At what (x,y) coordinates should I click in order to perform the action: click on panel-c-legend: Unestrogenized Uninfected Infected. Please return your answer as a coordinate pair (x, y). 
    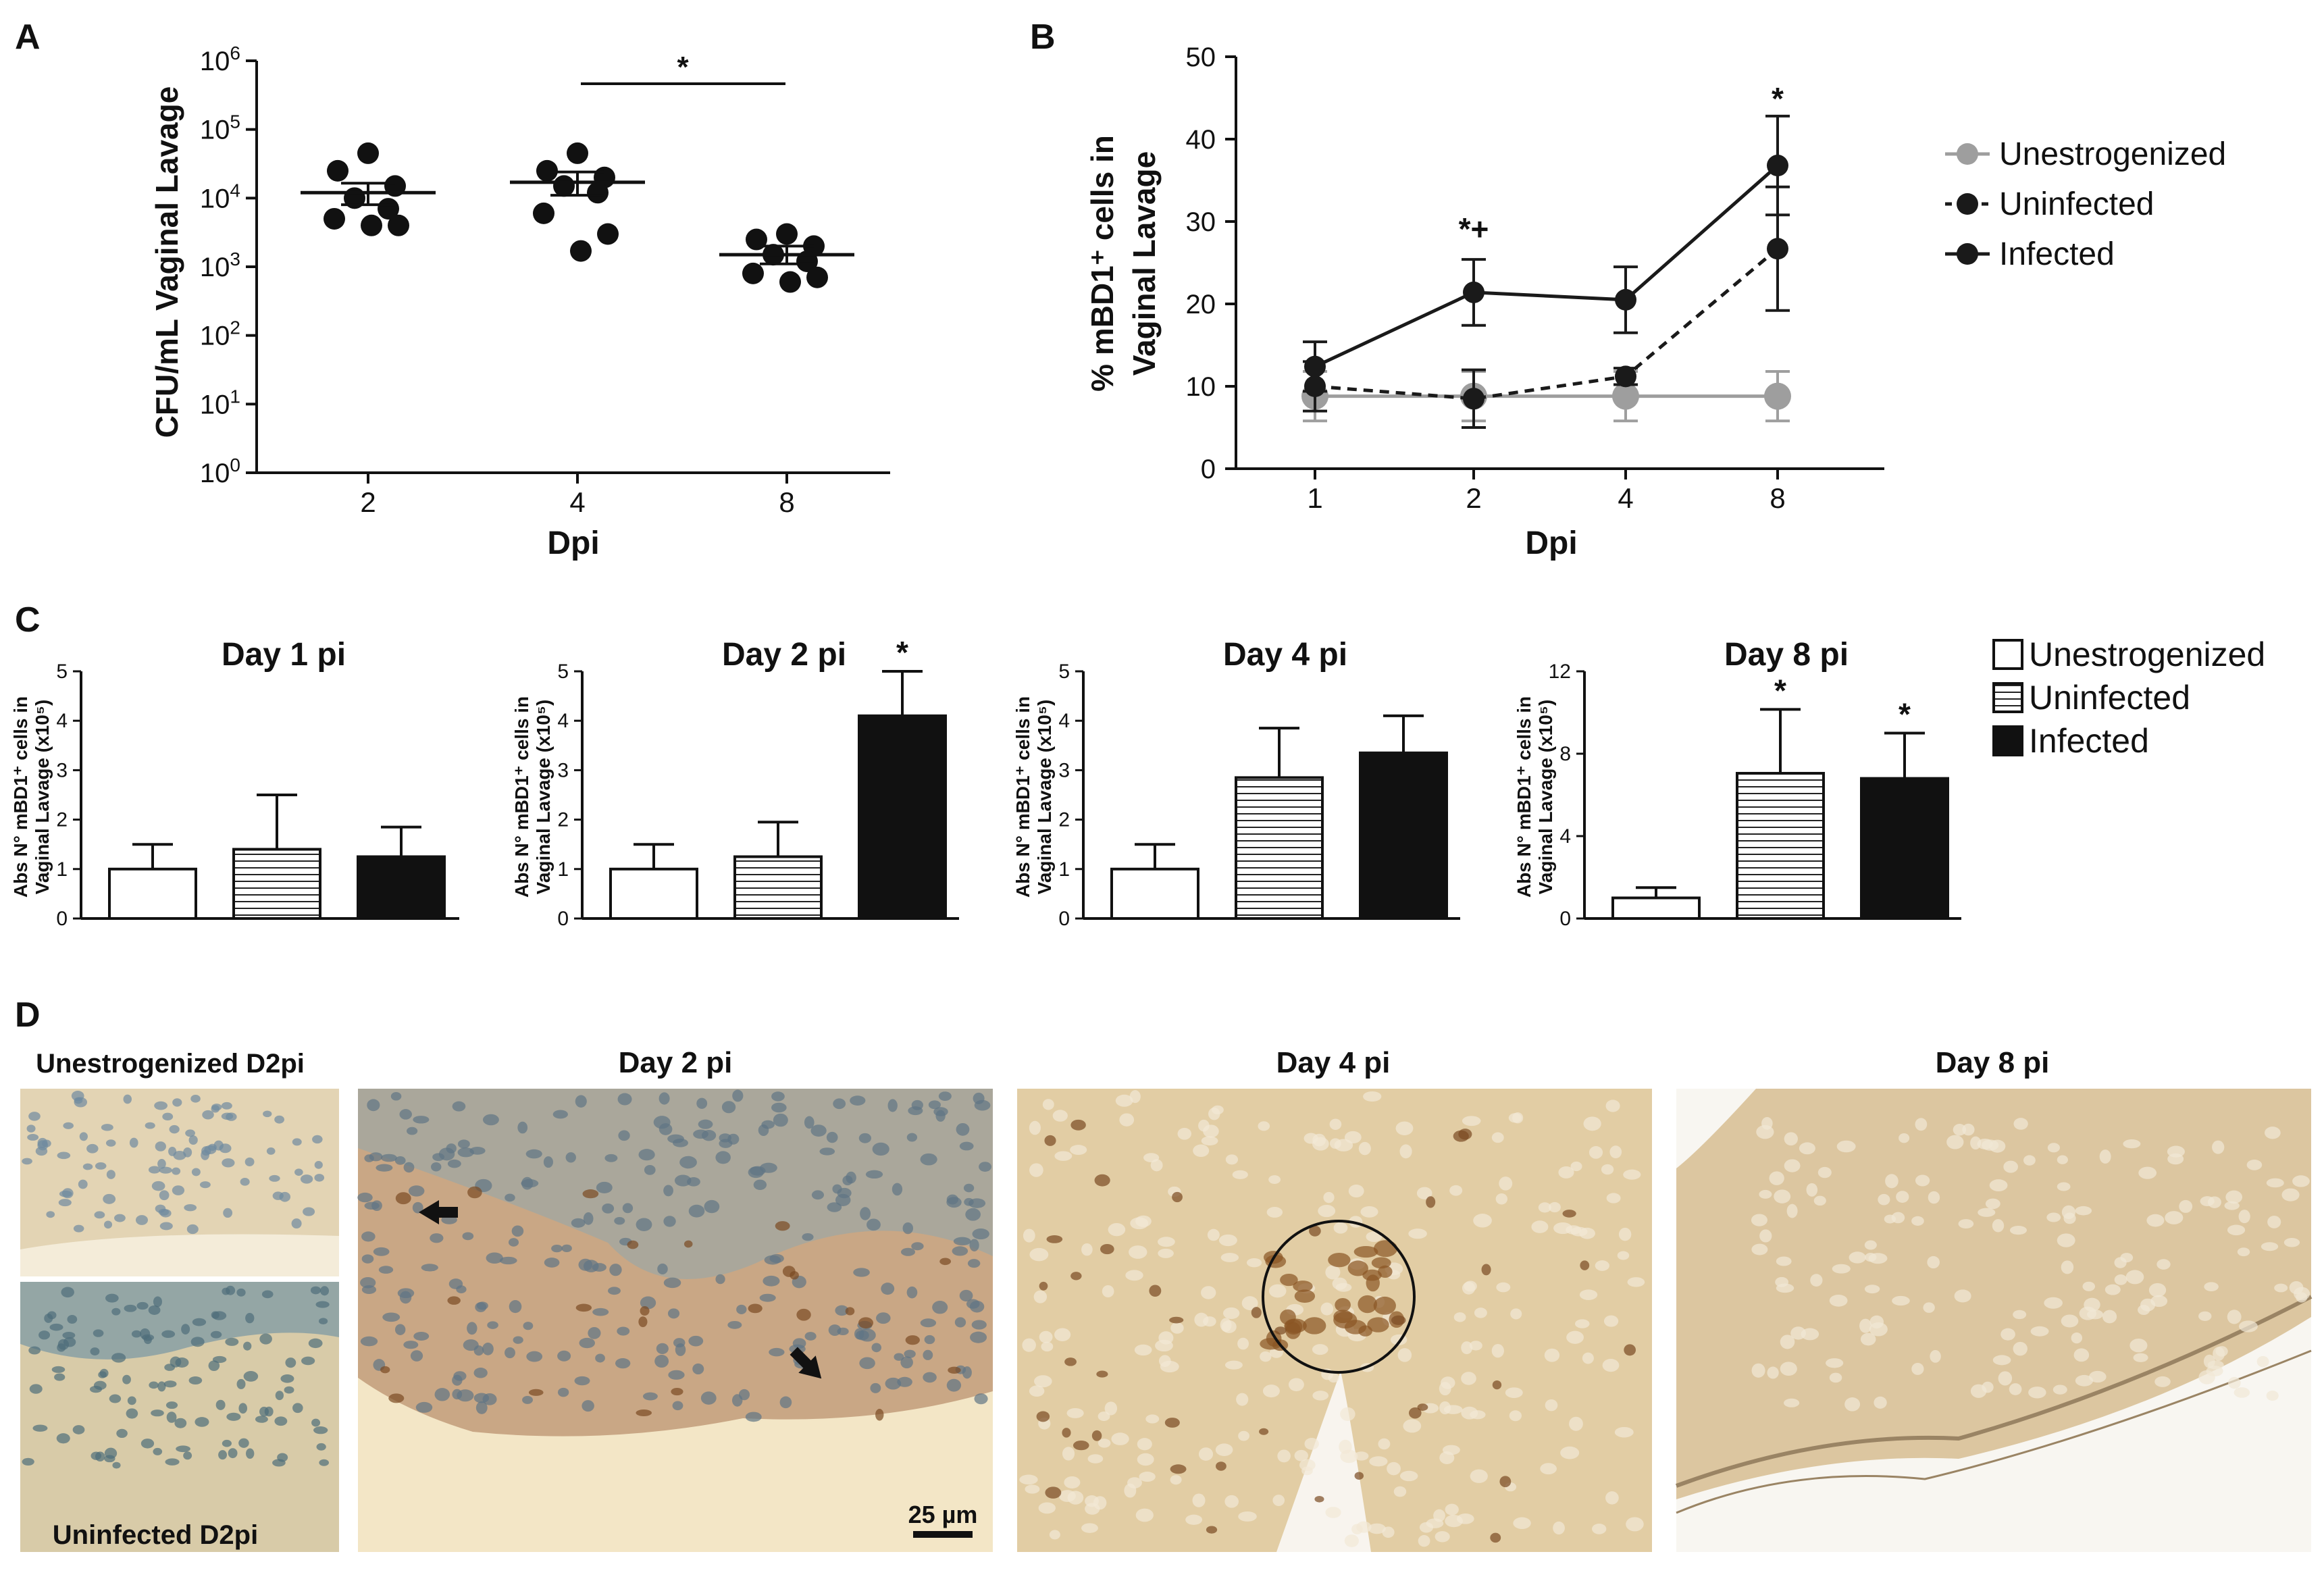
    Looking at the image, I should click on (2128, 698).